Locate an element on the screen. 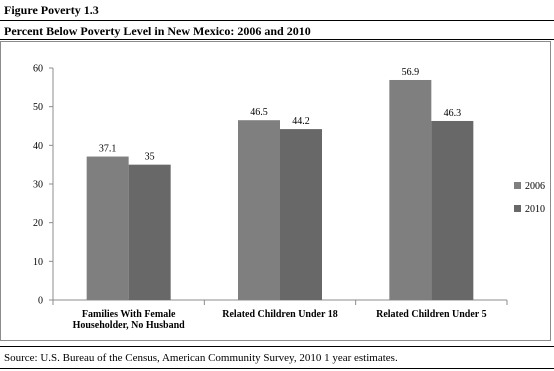 Image resolution: width=554 pixels, height=371 pixels. legend-swatch-2006 is located at coordinates (517, 185).